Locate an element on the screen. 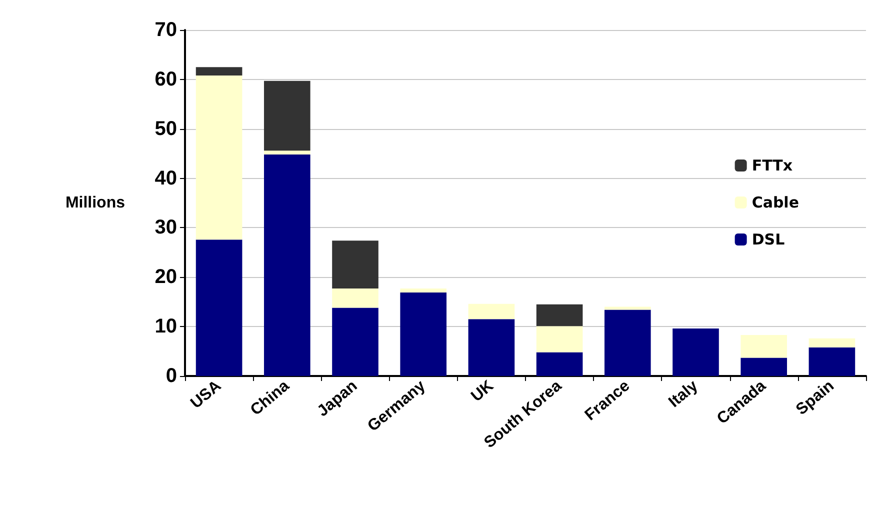 This screenshot has width=892, height=524. x-tick-label: Italy is located at coordinates (684, 394).